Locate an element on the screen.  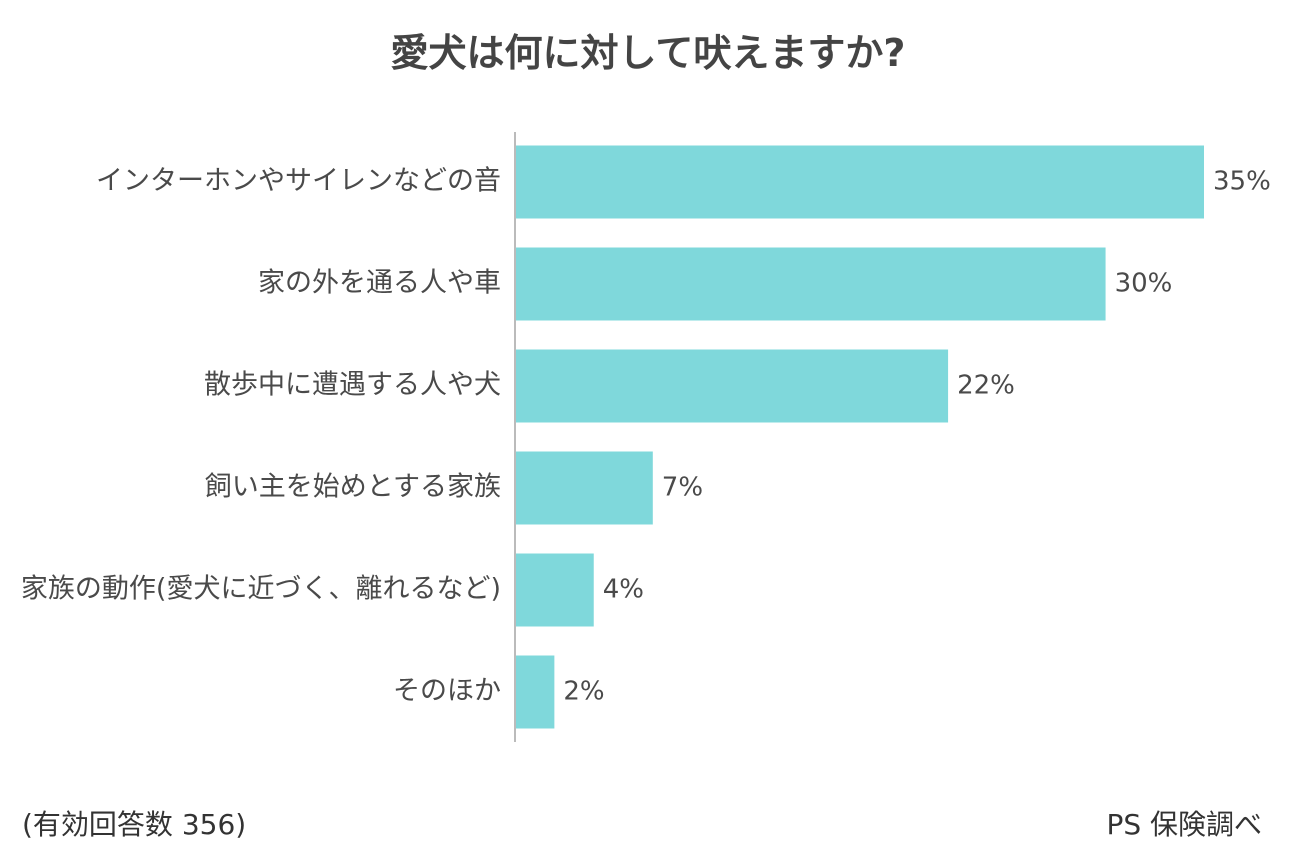
source-note: PS 保険調べ is located at coordinates (1184, 824).